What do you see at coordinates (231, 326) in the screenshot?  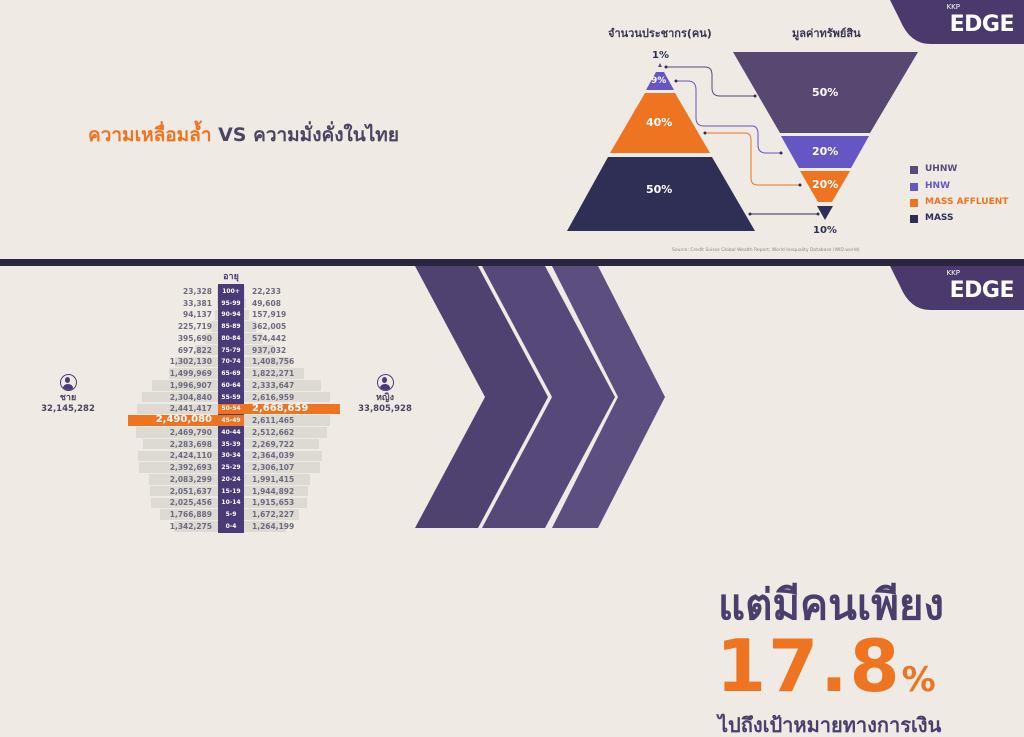 I see `age-label-85-89: 85-89` at bounding box center [231, 326].